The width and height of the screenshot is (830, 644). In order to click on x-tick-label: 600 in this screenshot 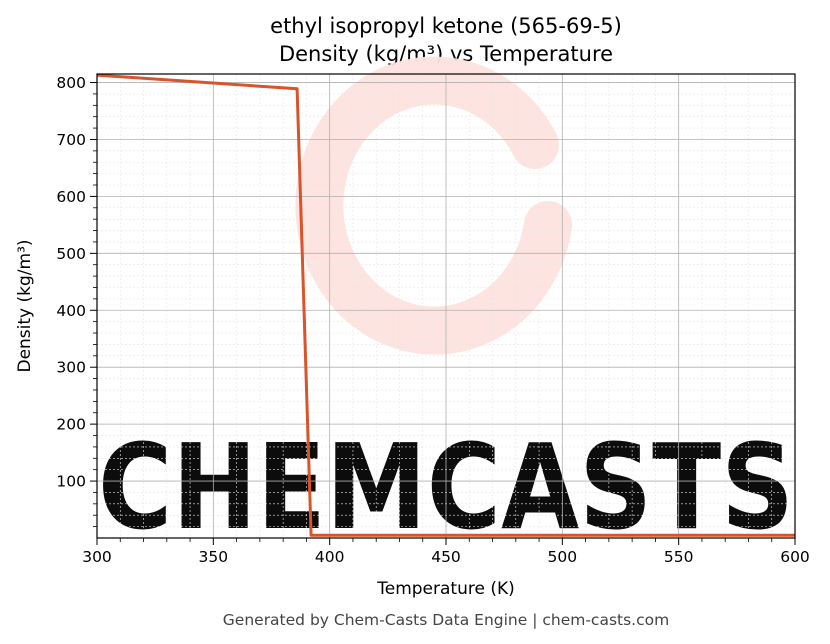, I will do `click(795, 557)`.